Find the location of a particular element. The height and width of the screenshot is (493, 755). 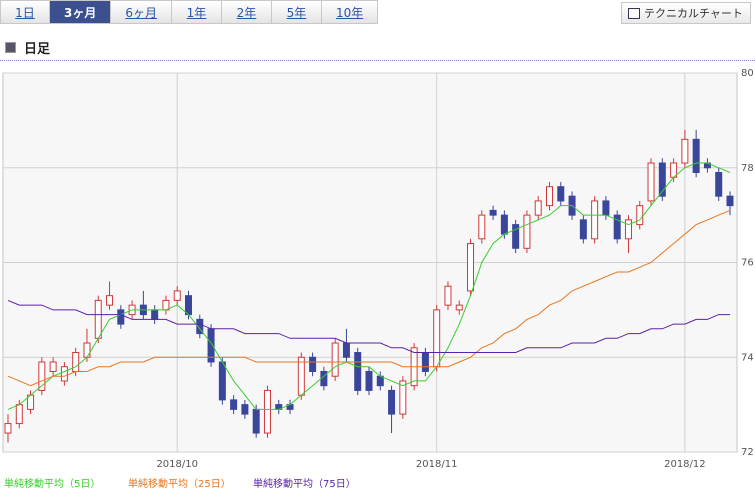

period-tab: 1年 is located at coordinates (197, 12).